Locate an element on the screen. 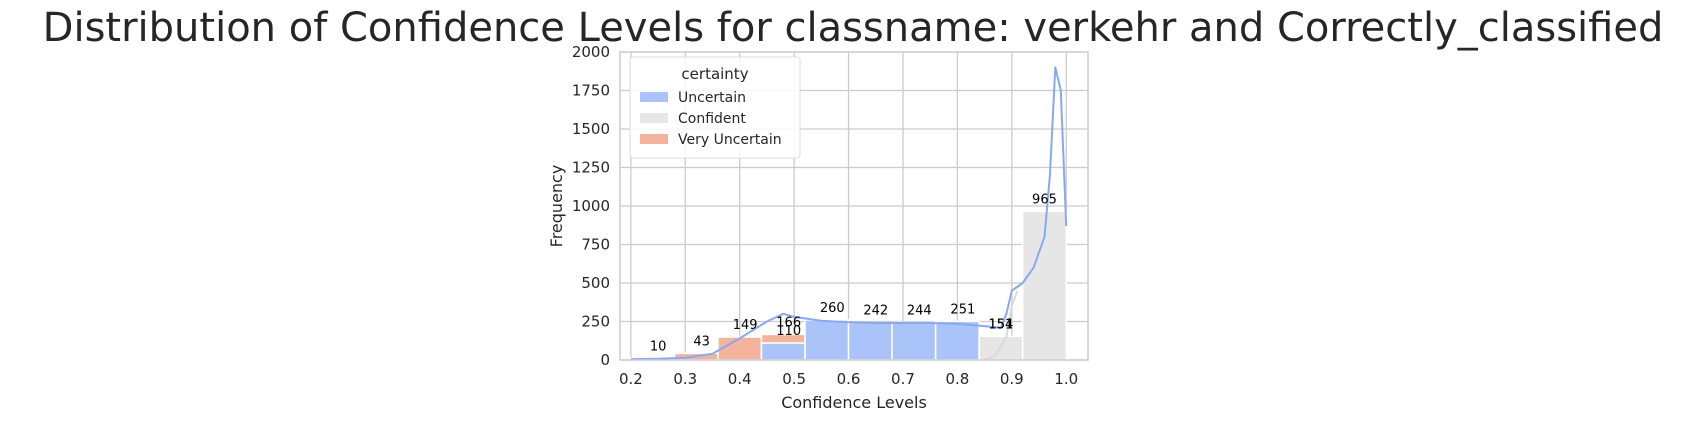 This screenshot has width=1706, height=421. x-tick-label: 0.3 is located at coordinates (685, 379).